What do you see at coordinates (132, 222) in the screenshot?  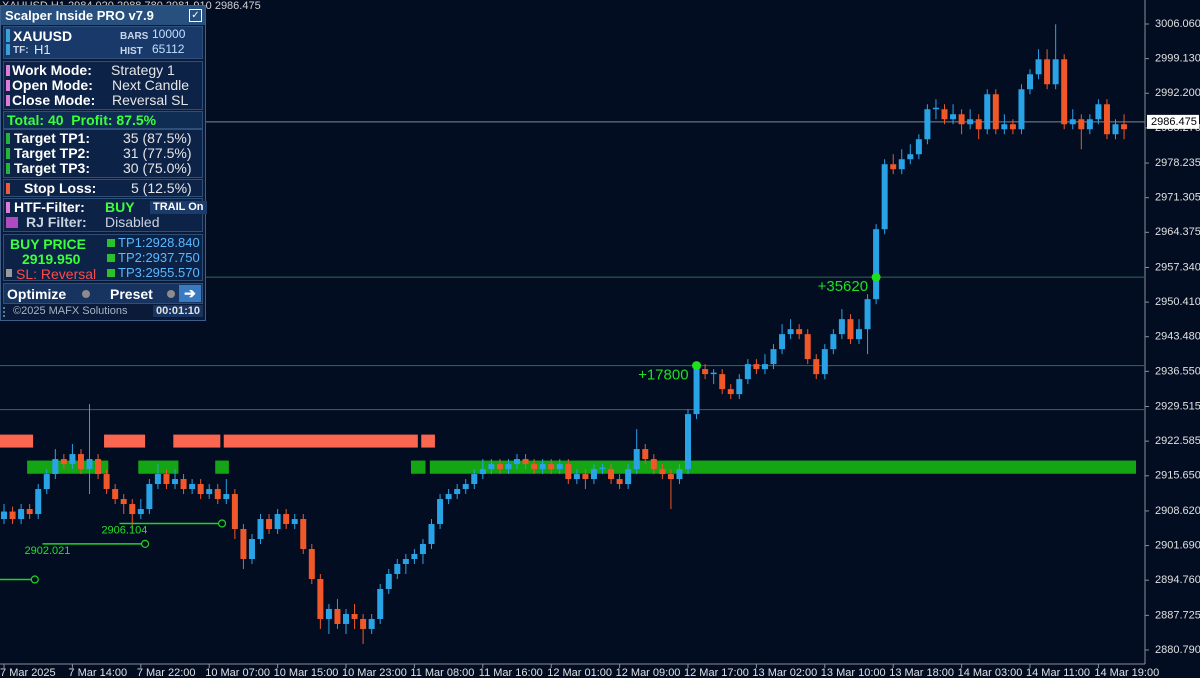 I see `rj-value: Disabled` at bounding box center [132, 222].